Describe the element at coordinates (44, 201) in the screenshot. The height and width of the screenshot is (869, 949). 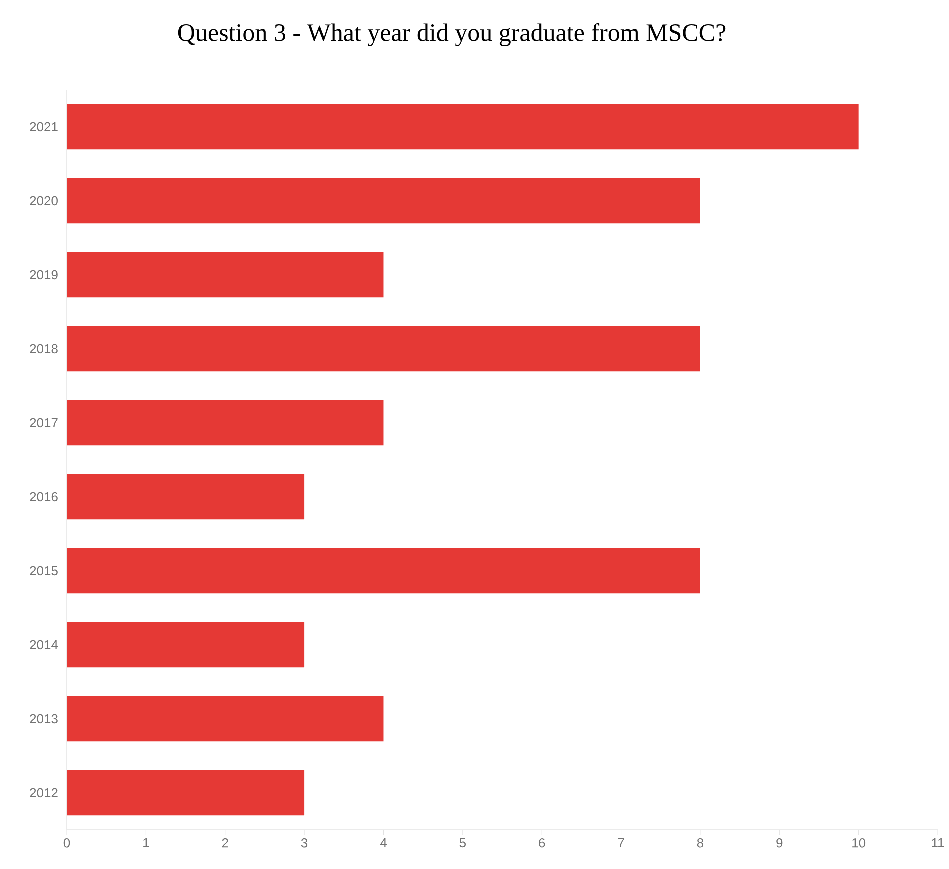
I see `y-tick-label: 2020` at that location.